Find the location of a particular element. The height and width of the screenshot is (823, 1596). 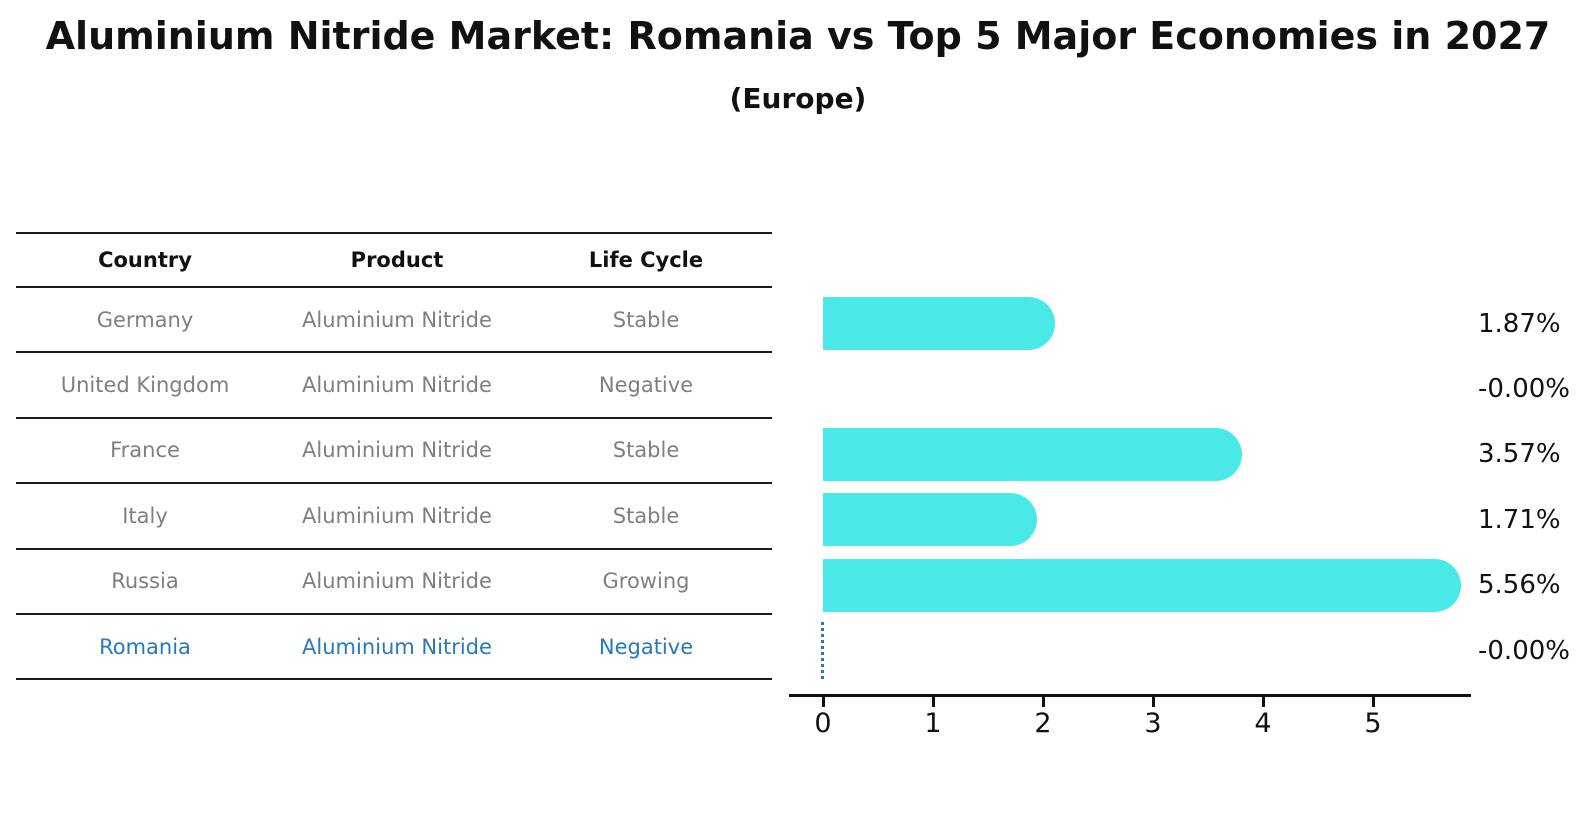

table-row: Russia Aluminium Nitride Growing is located at coordinates (394, 582).